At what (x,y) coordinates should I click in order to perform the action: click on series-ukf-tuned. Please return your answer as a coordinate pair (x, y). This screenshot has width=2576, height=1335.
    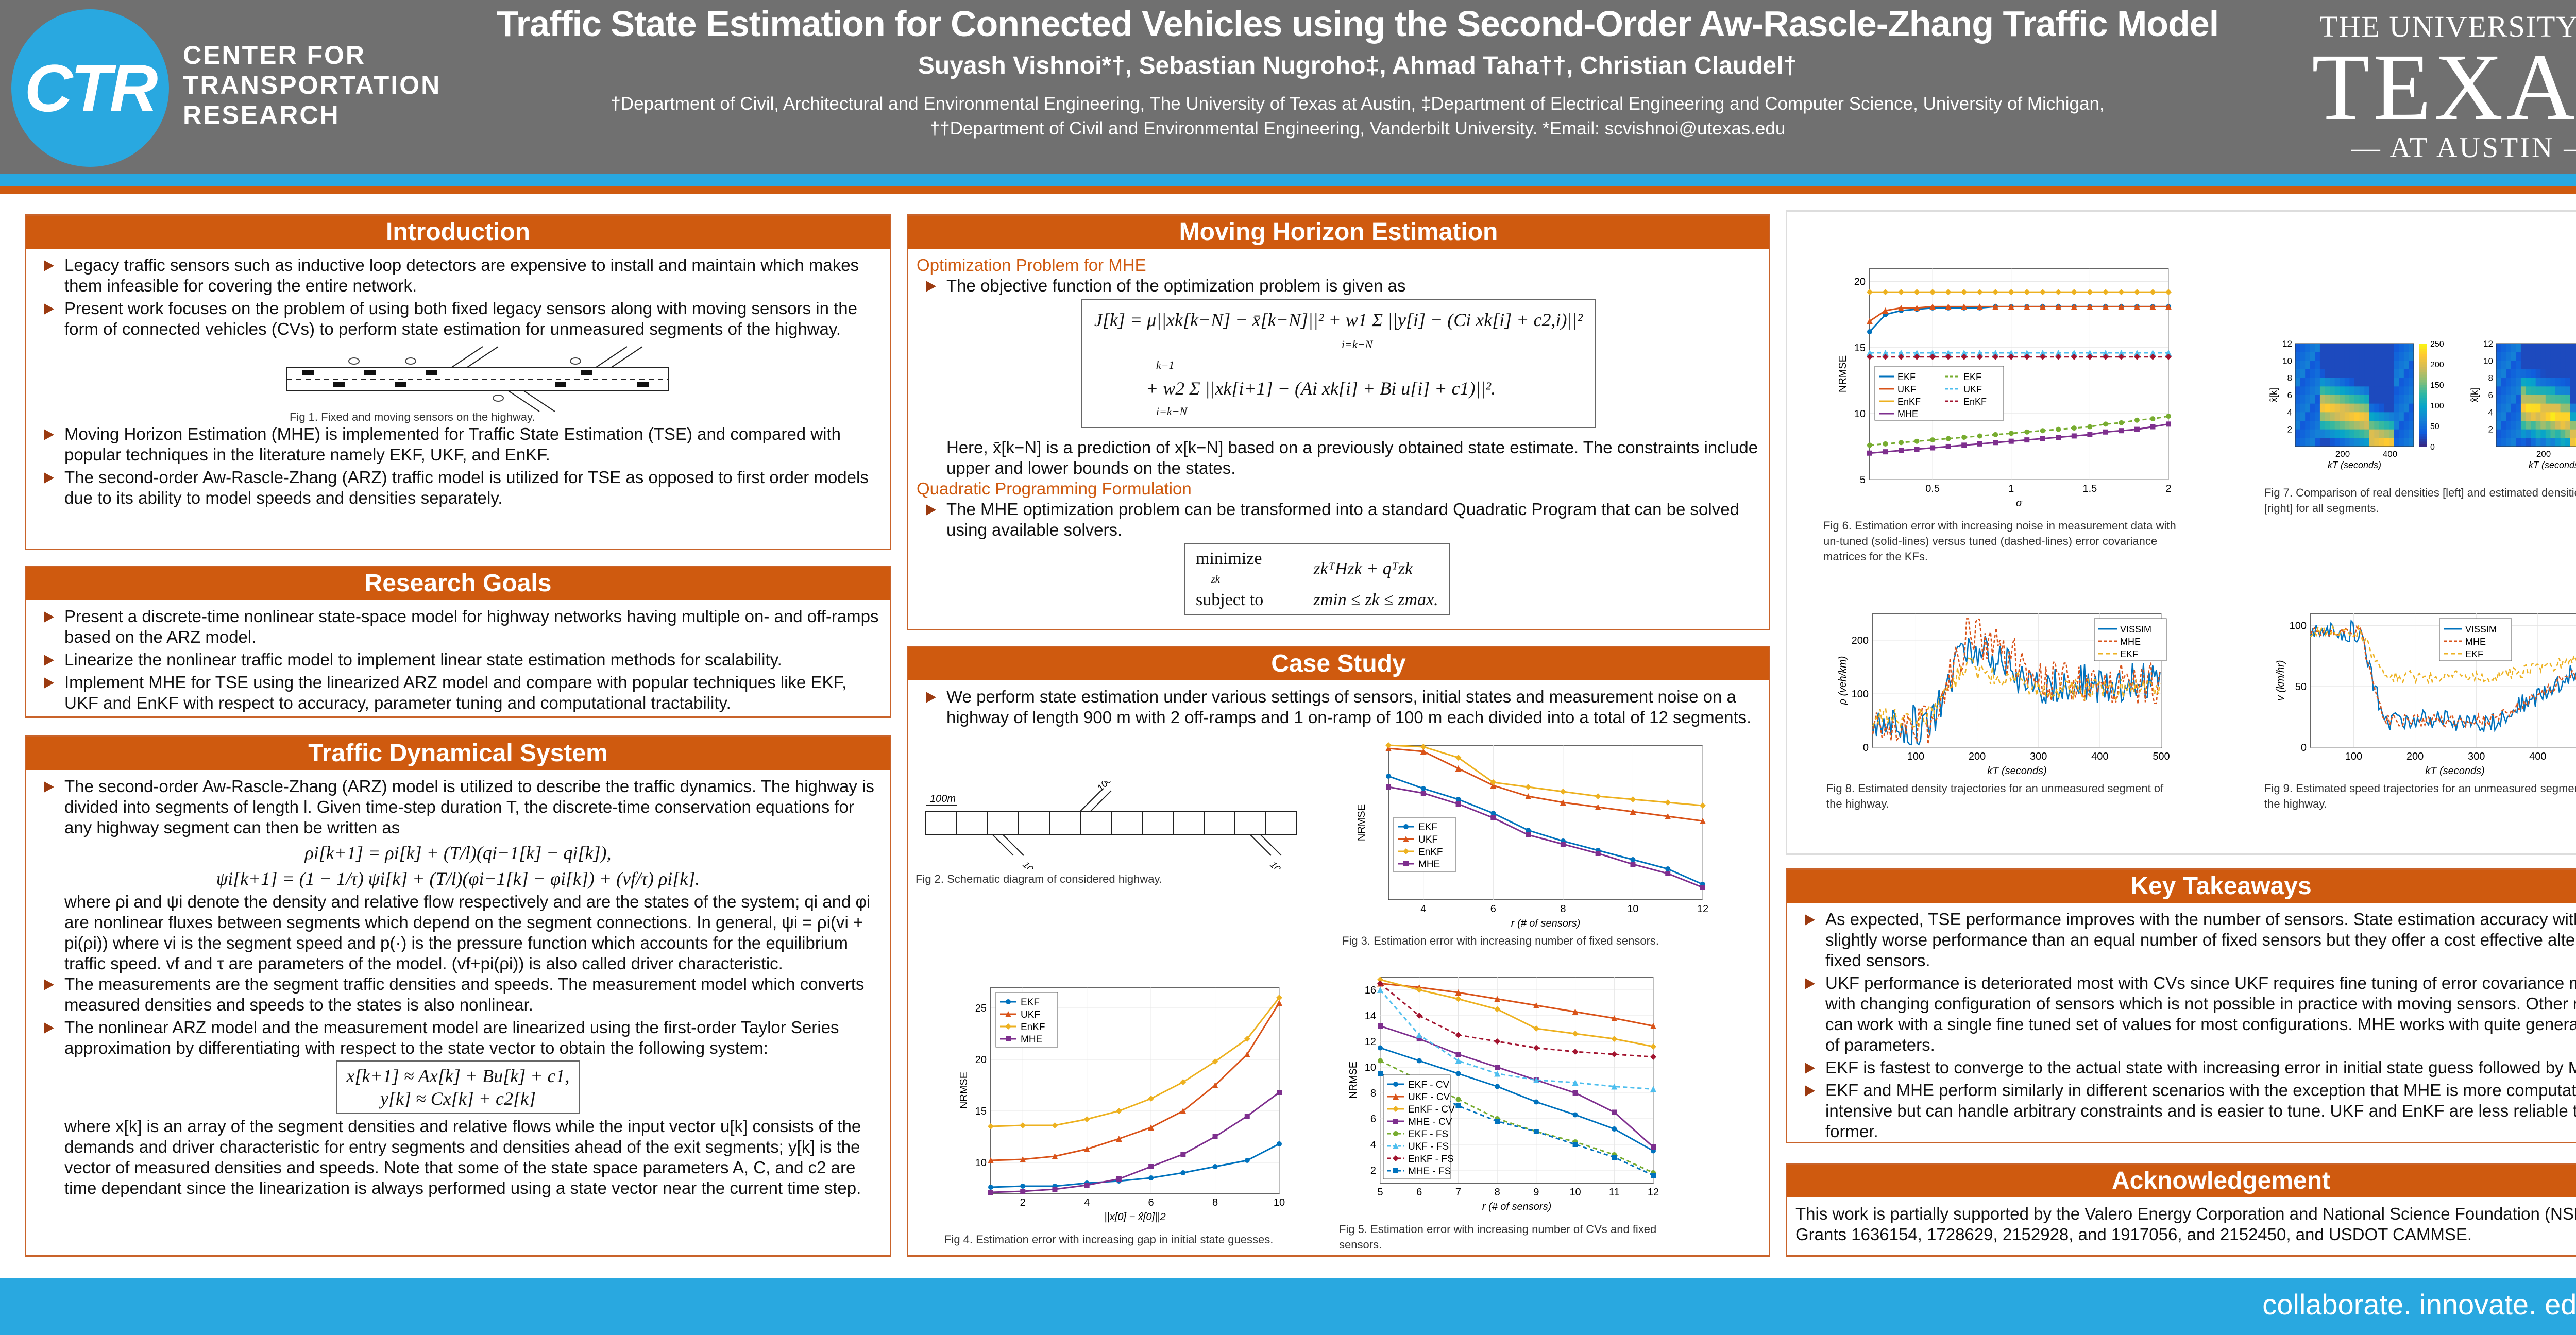
    Looking at the image, I should click on (2020, 353).